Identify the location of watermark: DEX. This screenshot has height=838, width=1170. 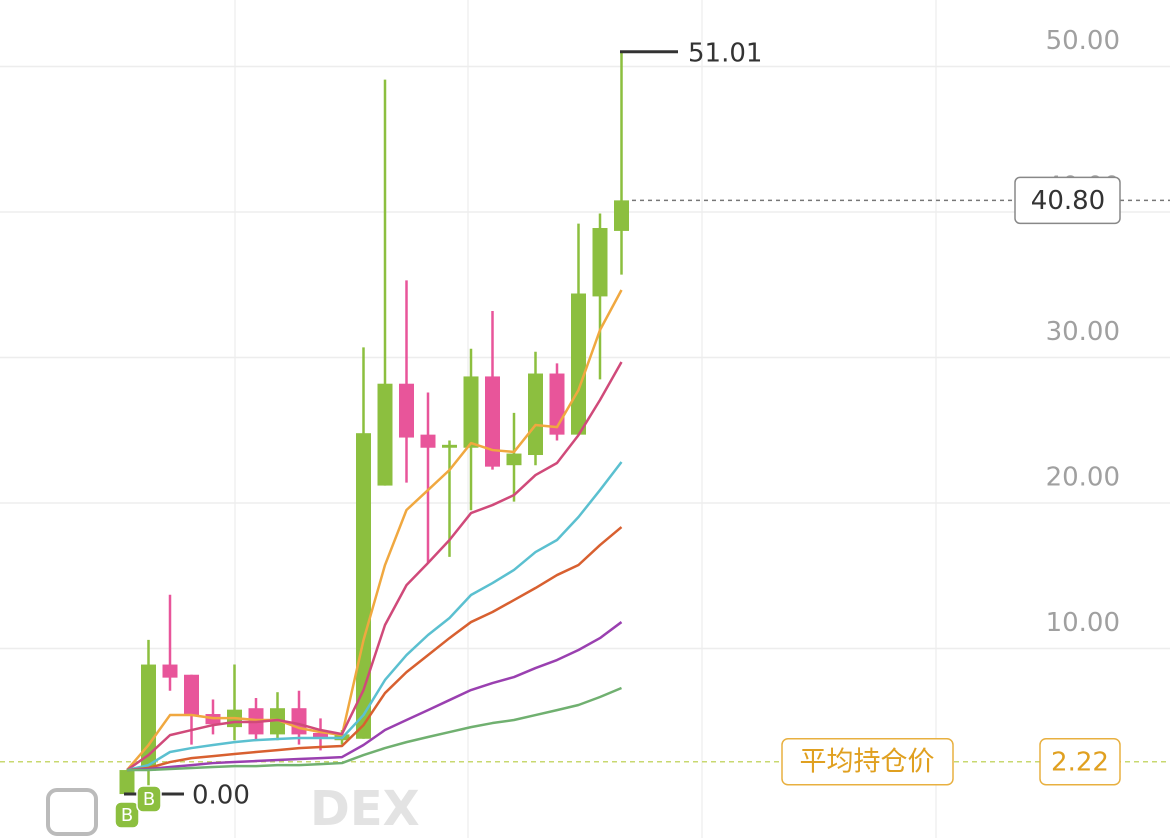
(365, 809).